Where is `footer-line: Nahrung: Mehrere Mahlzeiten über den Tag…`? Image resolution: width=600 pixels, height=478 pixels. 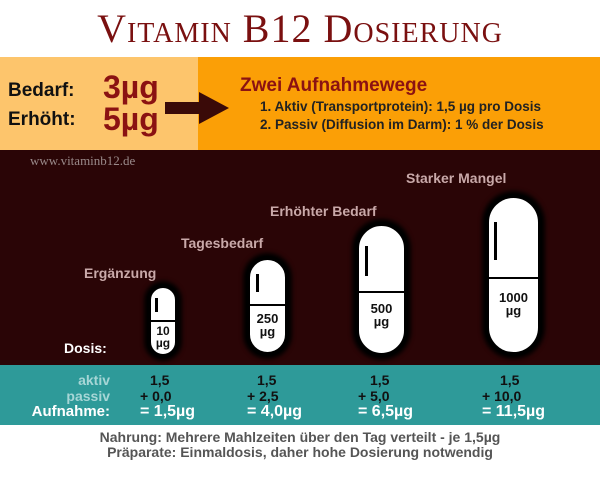
footer-line: Nahrung: Mehrere Mahlzeiten über den Tag… is located at coordinates (300, 437).